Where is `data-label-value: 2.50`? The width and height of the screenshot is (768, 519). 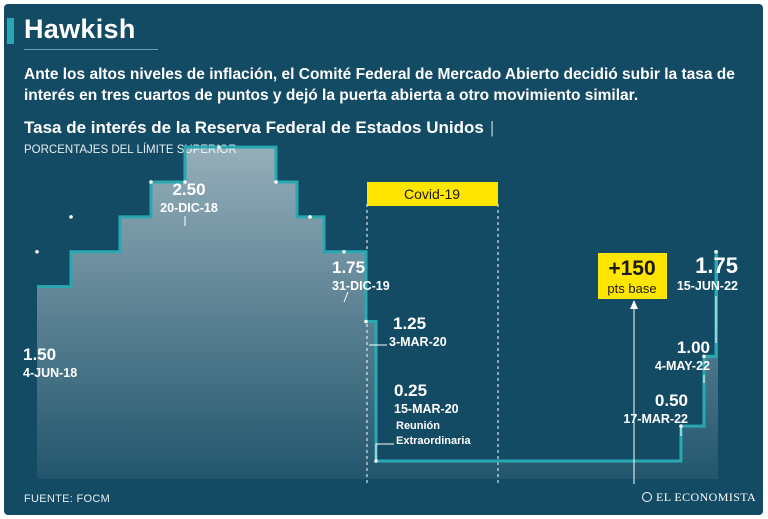
data-label-value: 2.50 is located at coordinates (188, 189).